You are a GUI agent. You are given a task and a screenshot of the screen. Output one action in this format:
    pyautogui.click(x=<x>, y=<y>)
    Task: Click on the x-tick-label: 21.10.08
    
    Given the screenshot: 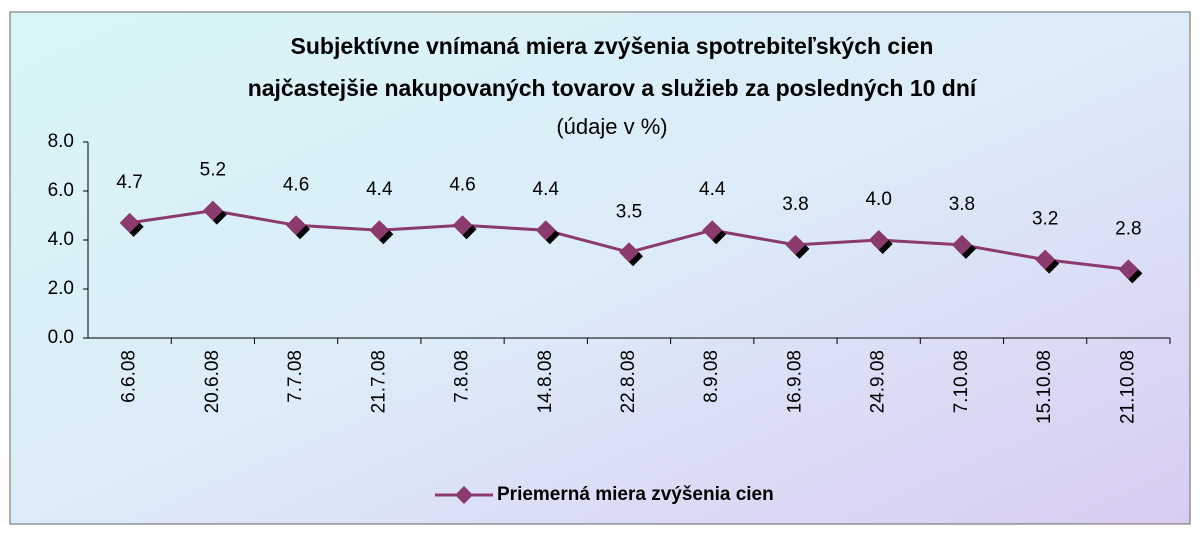 What is the action you would take?
    pyautogui.click(x=1127, y=387)
    